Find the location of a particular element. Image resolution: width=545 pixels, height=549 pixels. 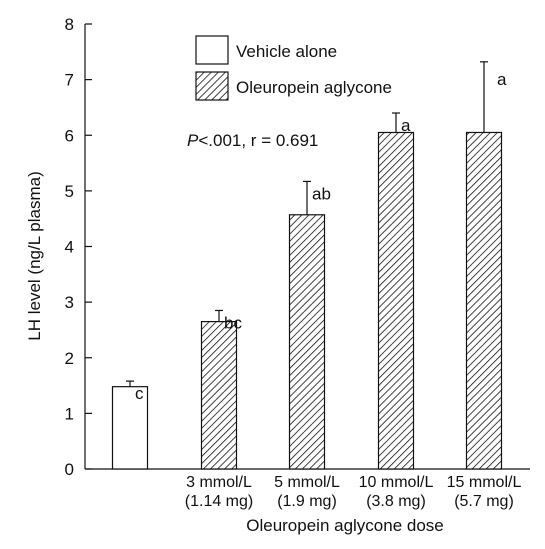

legend-swatch-oleuropein is located at coordinates (212, 86).